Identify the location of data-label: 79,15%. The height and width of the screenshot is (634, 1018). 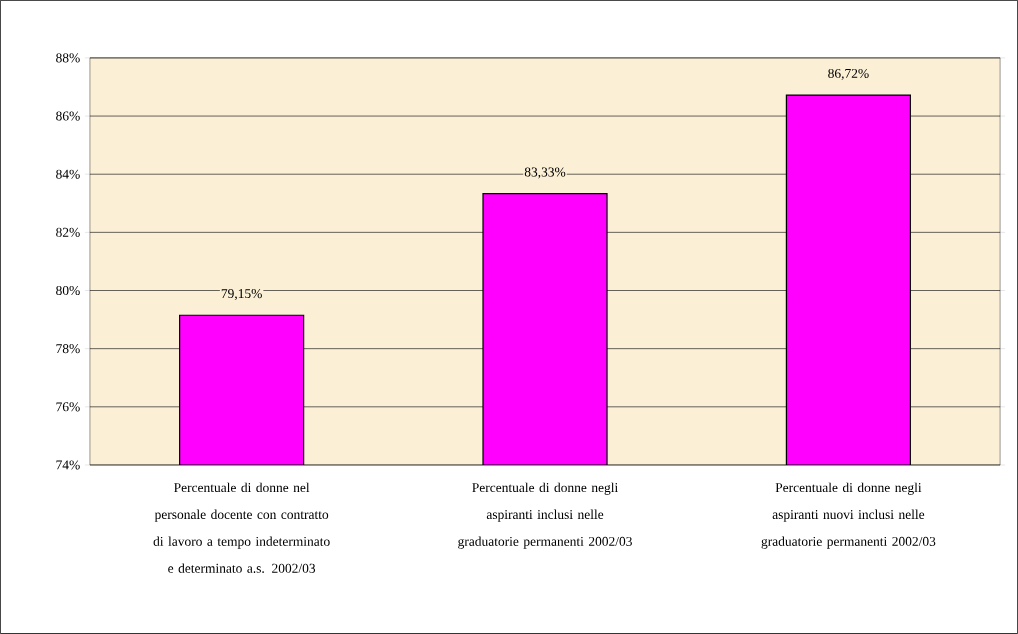
(241, 295).